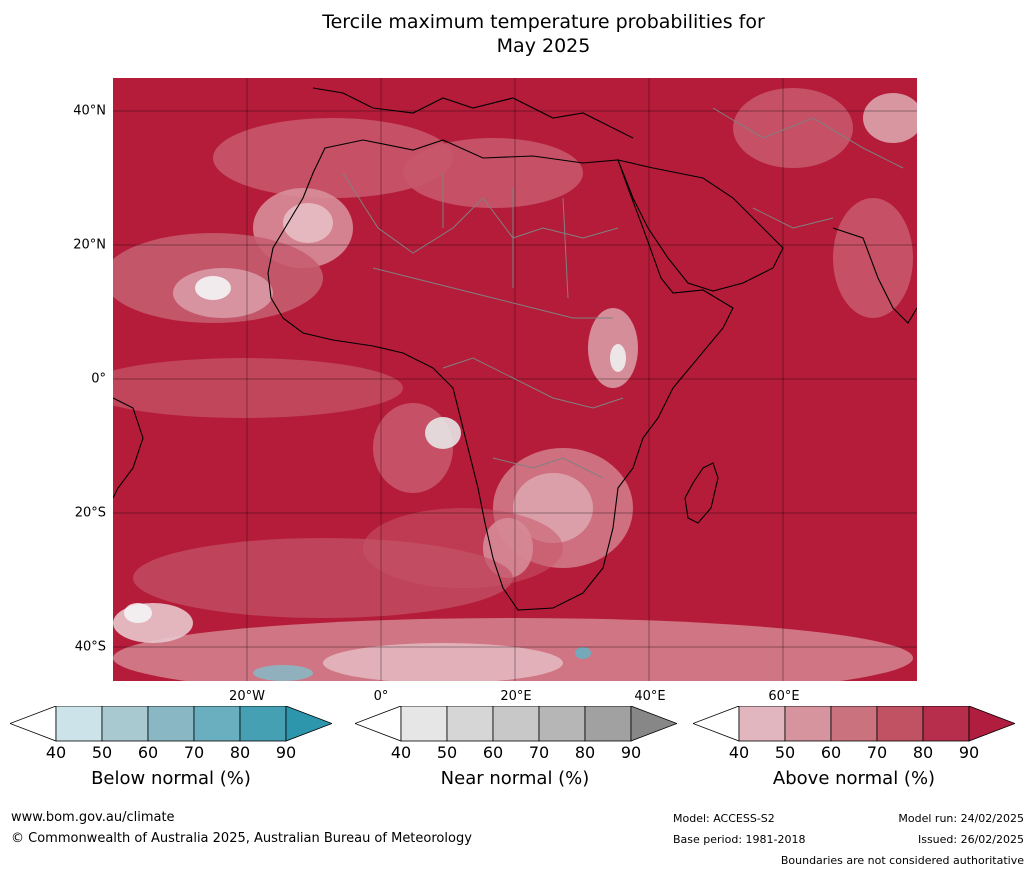 The width and height of the screenshot is (1035, 873). What do you see at coordinates (516, 696) in the screenshot?
I see `lon-label-20e: 20°E` at bounding box center [516, 696].